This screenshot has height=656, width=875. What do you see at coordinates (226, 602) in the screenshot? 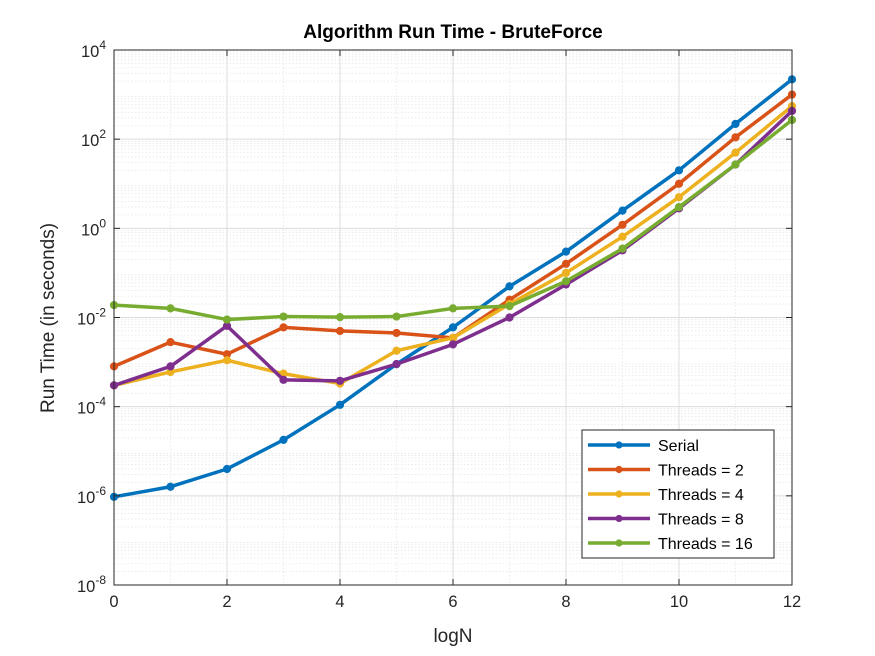
I see `x-tick-label: 2` at bounding box center [226, 602].